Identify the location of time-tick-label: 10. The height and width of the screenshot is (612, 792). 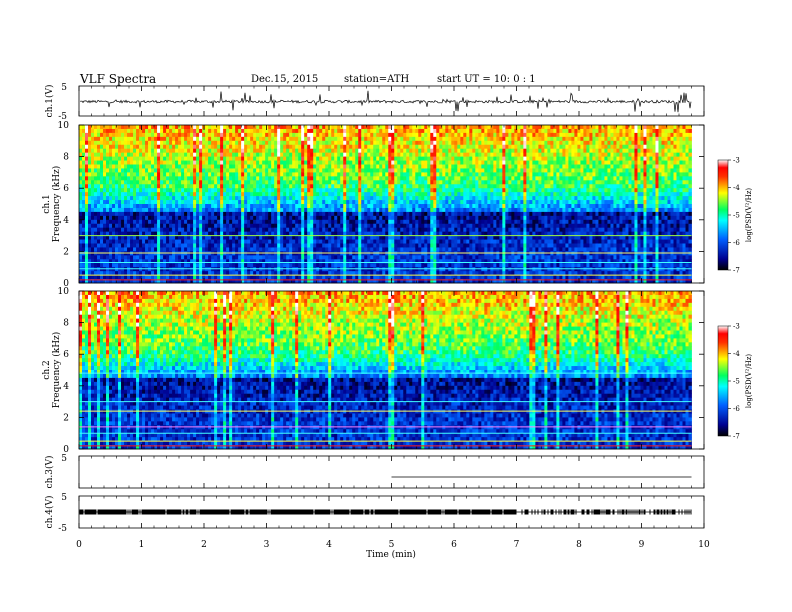
(704, 545).